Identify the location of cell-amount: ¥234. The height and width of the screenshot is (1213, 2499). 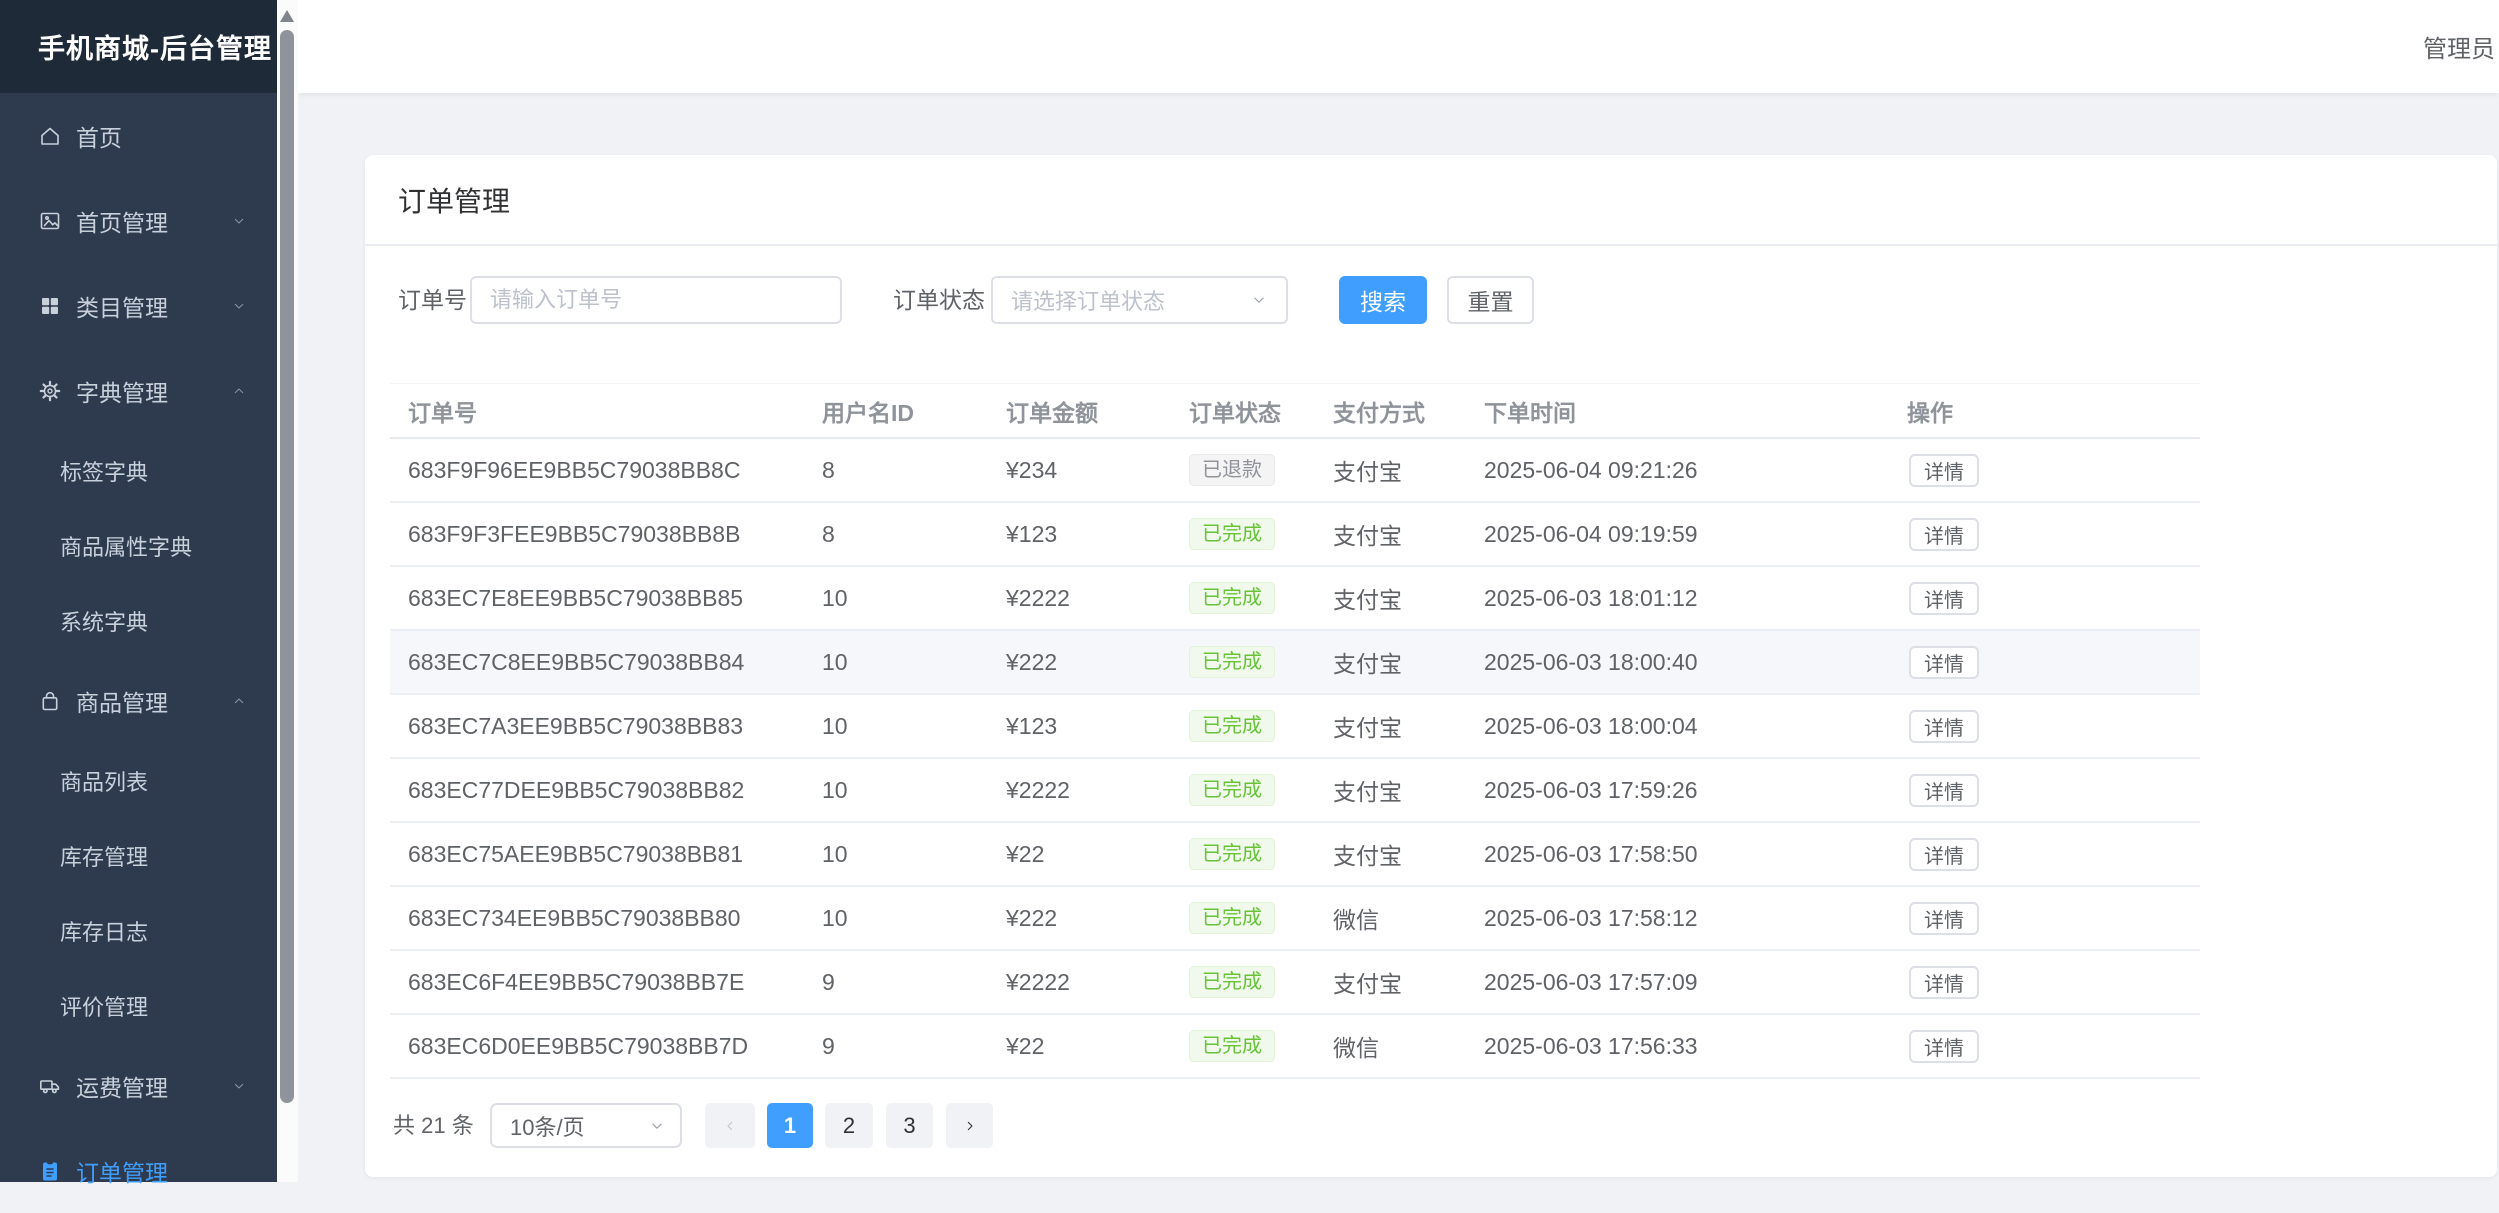
(1032, 469).